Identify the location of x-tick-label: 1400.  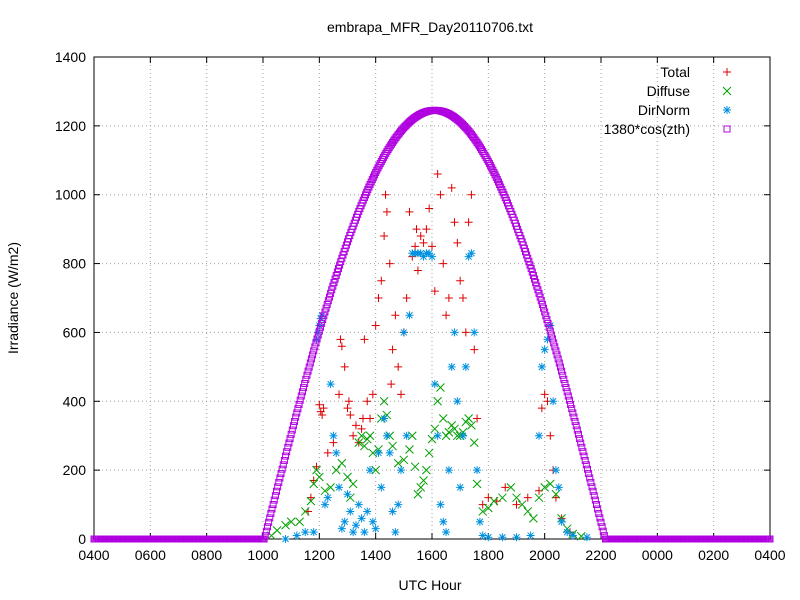
(375, 555).